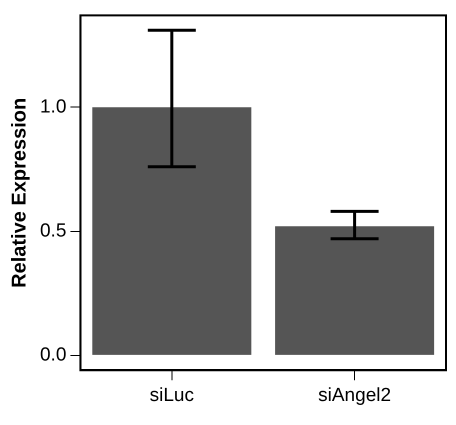 This screenshot has width=456, height=425. Describe the element at coordinates (53, 107) in the screenshot. I see `y-tick-label: 1.0` at that location.